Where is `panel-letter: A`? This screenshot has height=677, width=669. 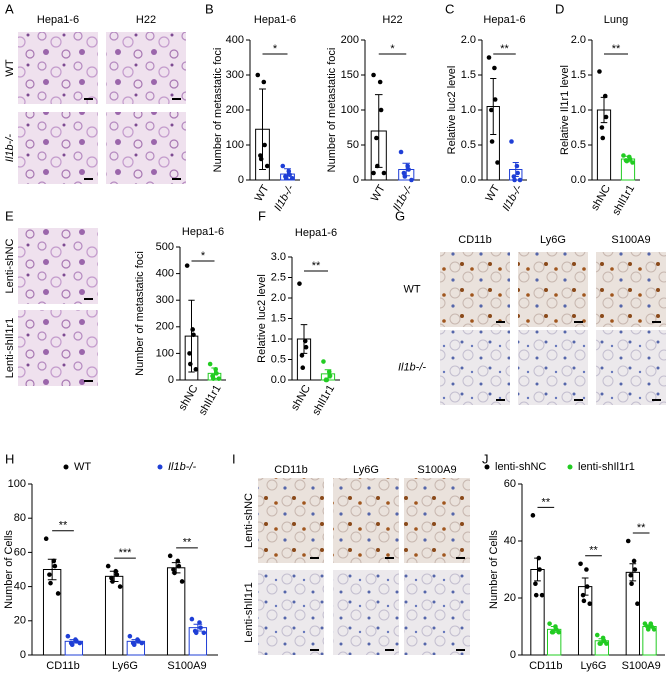
panel-letter: A is located at coordinates (9, 8).